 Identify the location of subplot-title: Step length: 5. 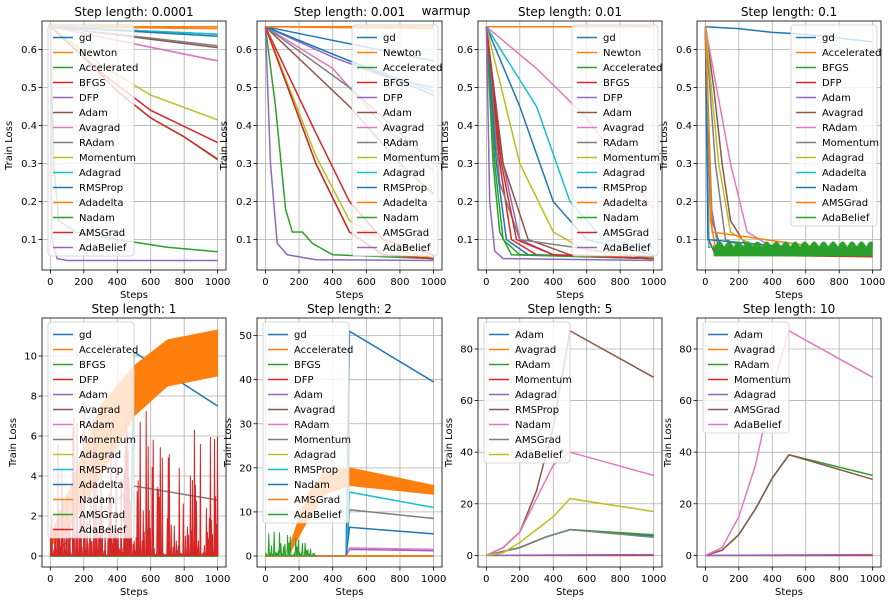
(570, 309).